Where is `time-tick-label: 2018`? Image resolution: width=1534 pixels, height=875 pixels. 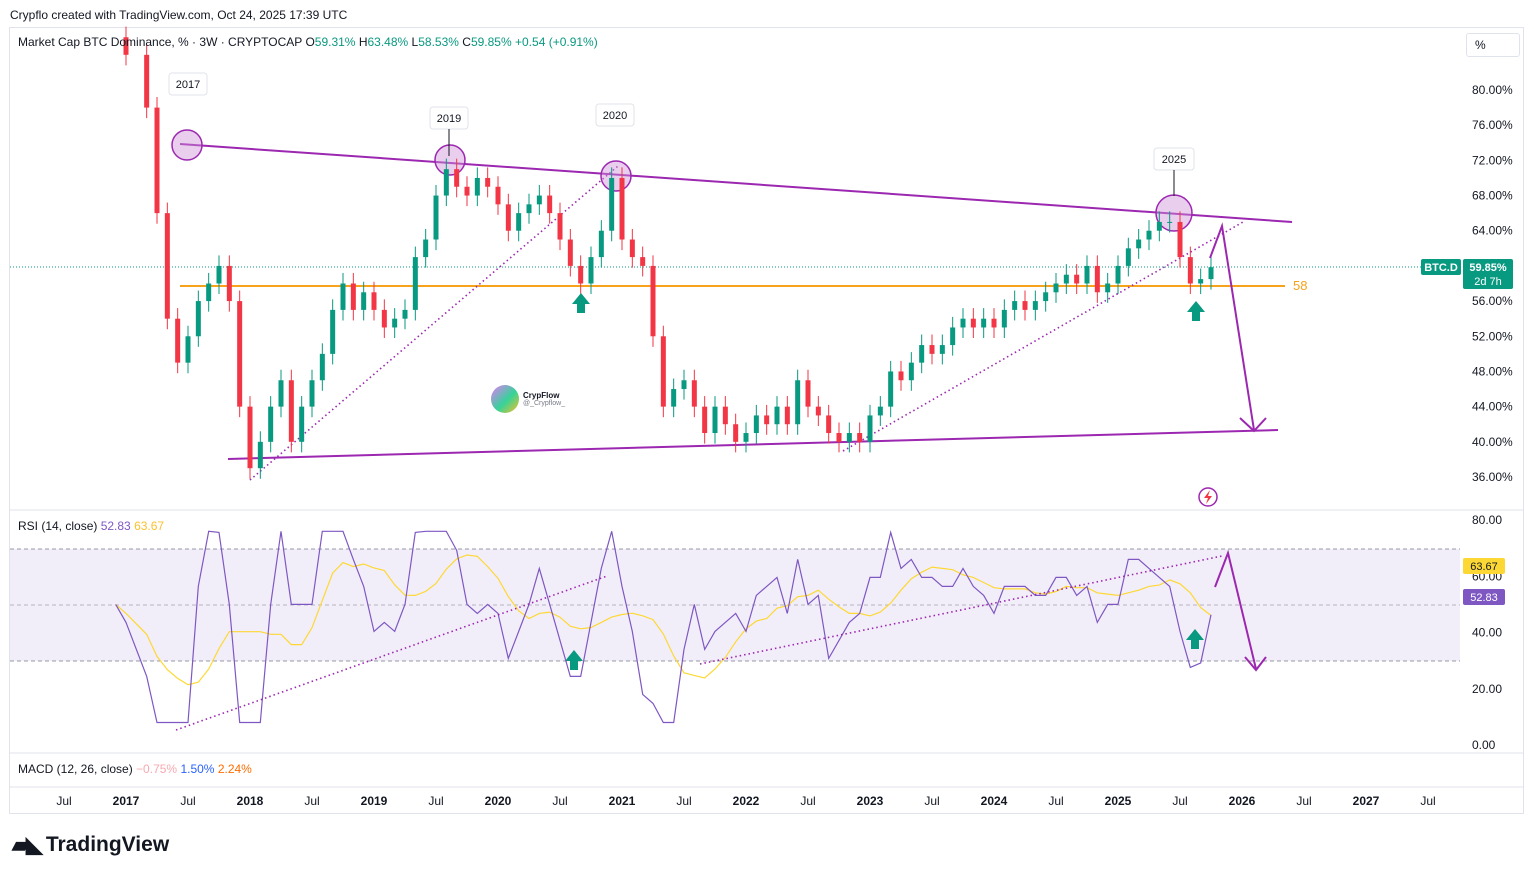
time-tick-label: 2018 is located at coordinates (250, 801).